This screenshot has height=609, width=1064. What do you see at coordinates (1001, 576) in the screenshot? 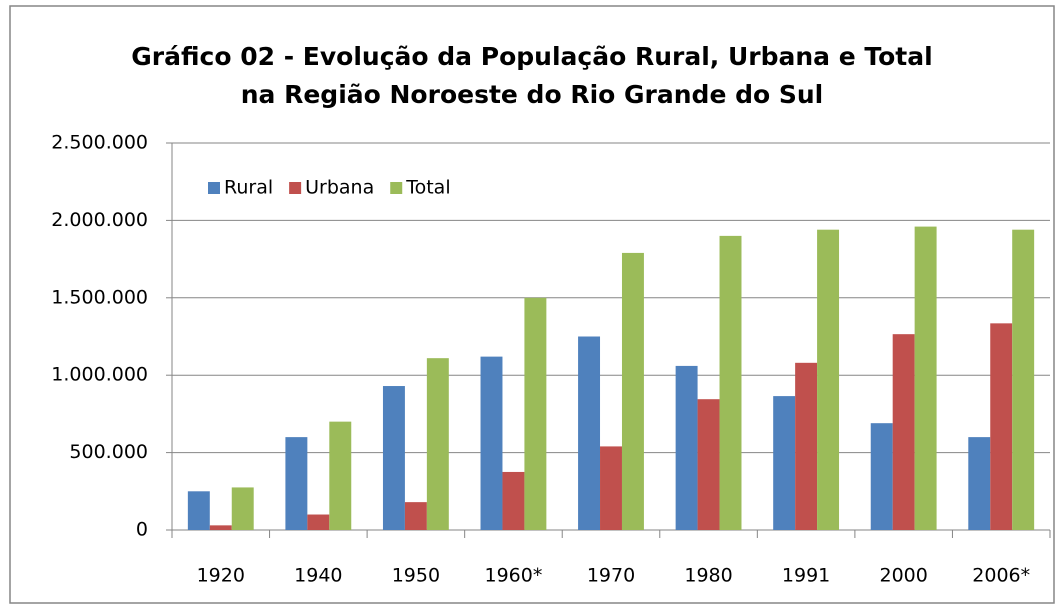
I see `x-tick-label: 2006*` at bounding box center [1001, 576].